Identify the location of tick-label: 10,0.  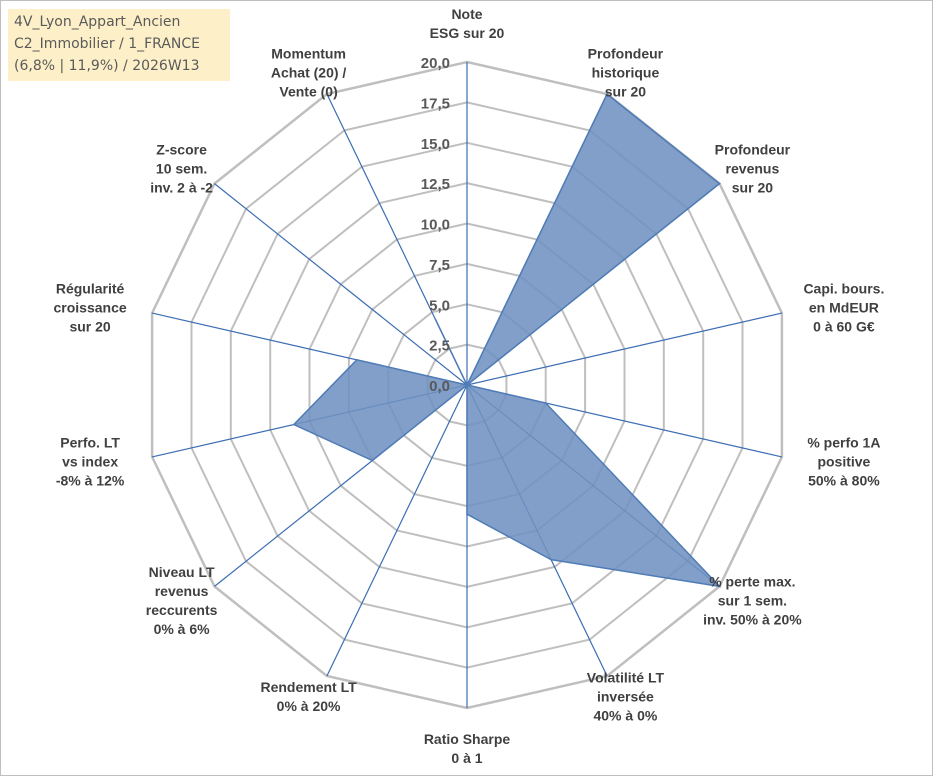
(435, 225).